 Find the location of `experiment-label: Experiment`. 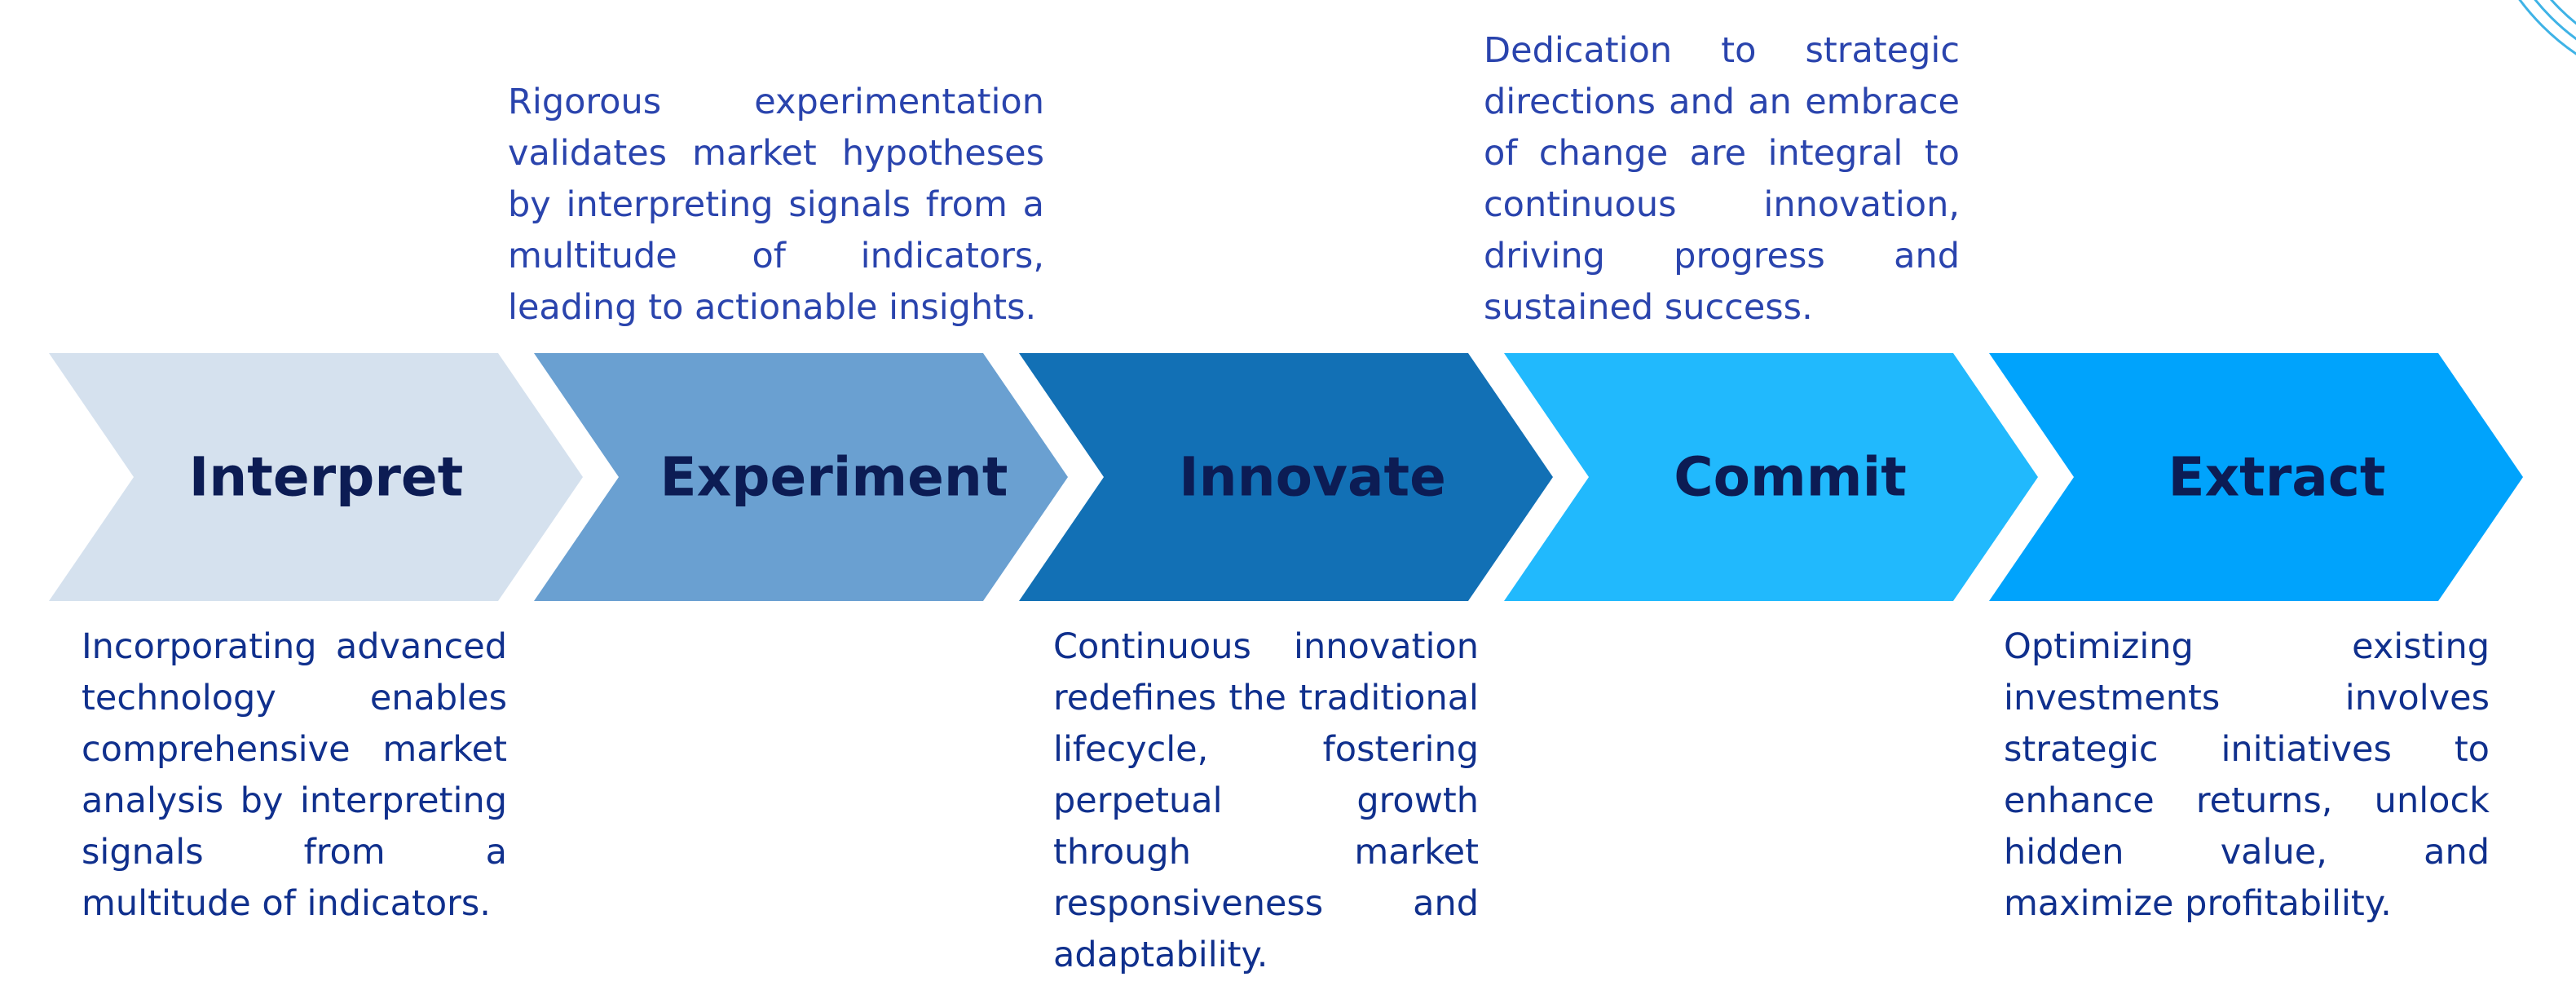

experiment-label: Experiment is located at coordinates (834, 477).